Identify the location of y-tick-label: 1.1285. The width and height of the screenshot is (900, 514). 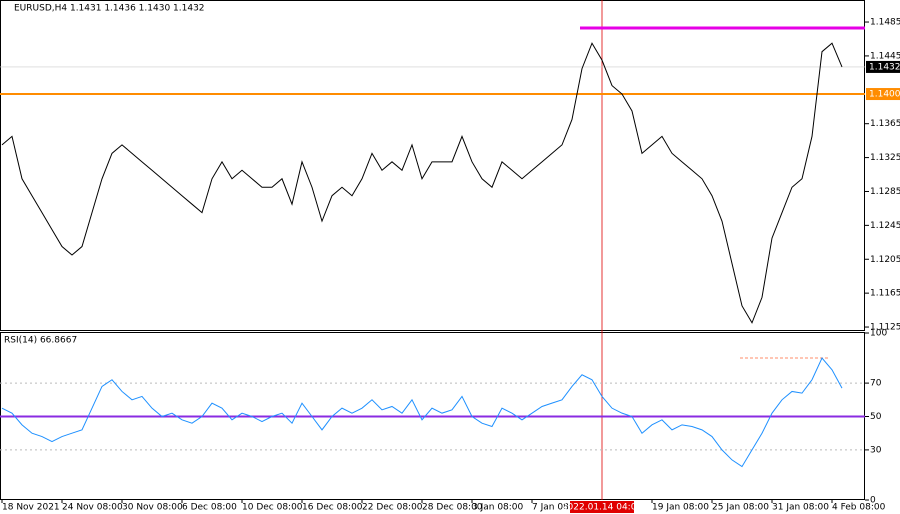
(885, 192).